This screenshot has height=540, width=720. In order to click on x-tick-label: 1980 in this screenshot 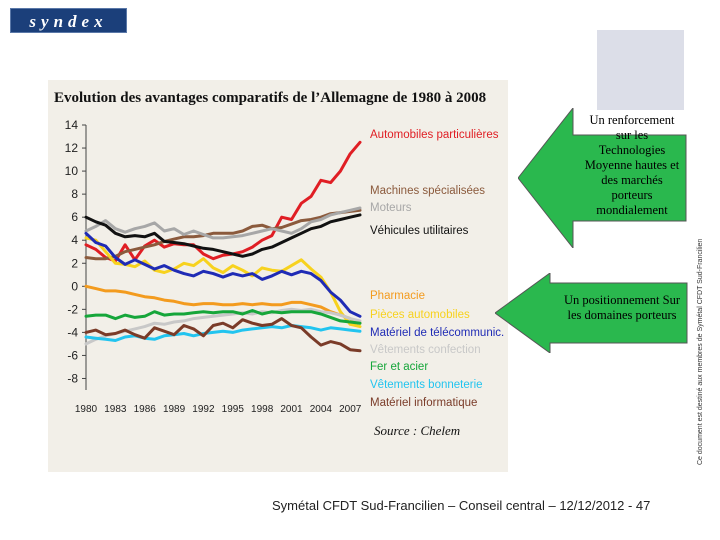, I will do `click(86, 409)`.